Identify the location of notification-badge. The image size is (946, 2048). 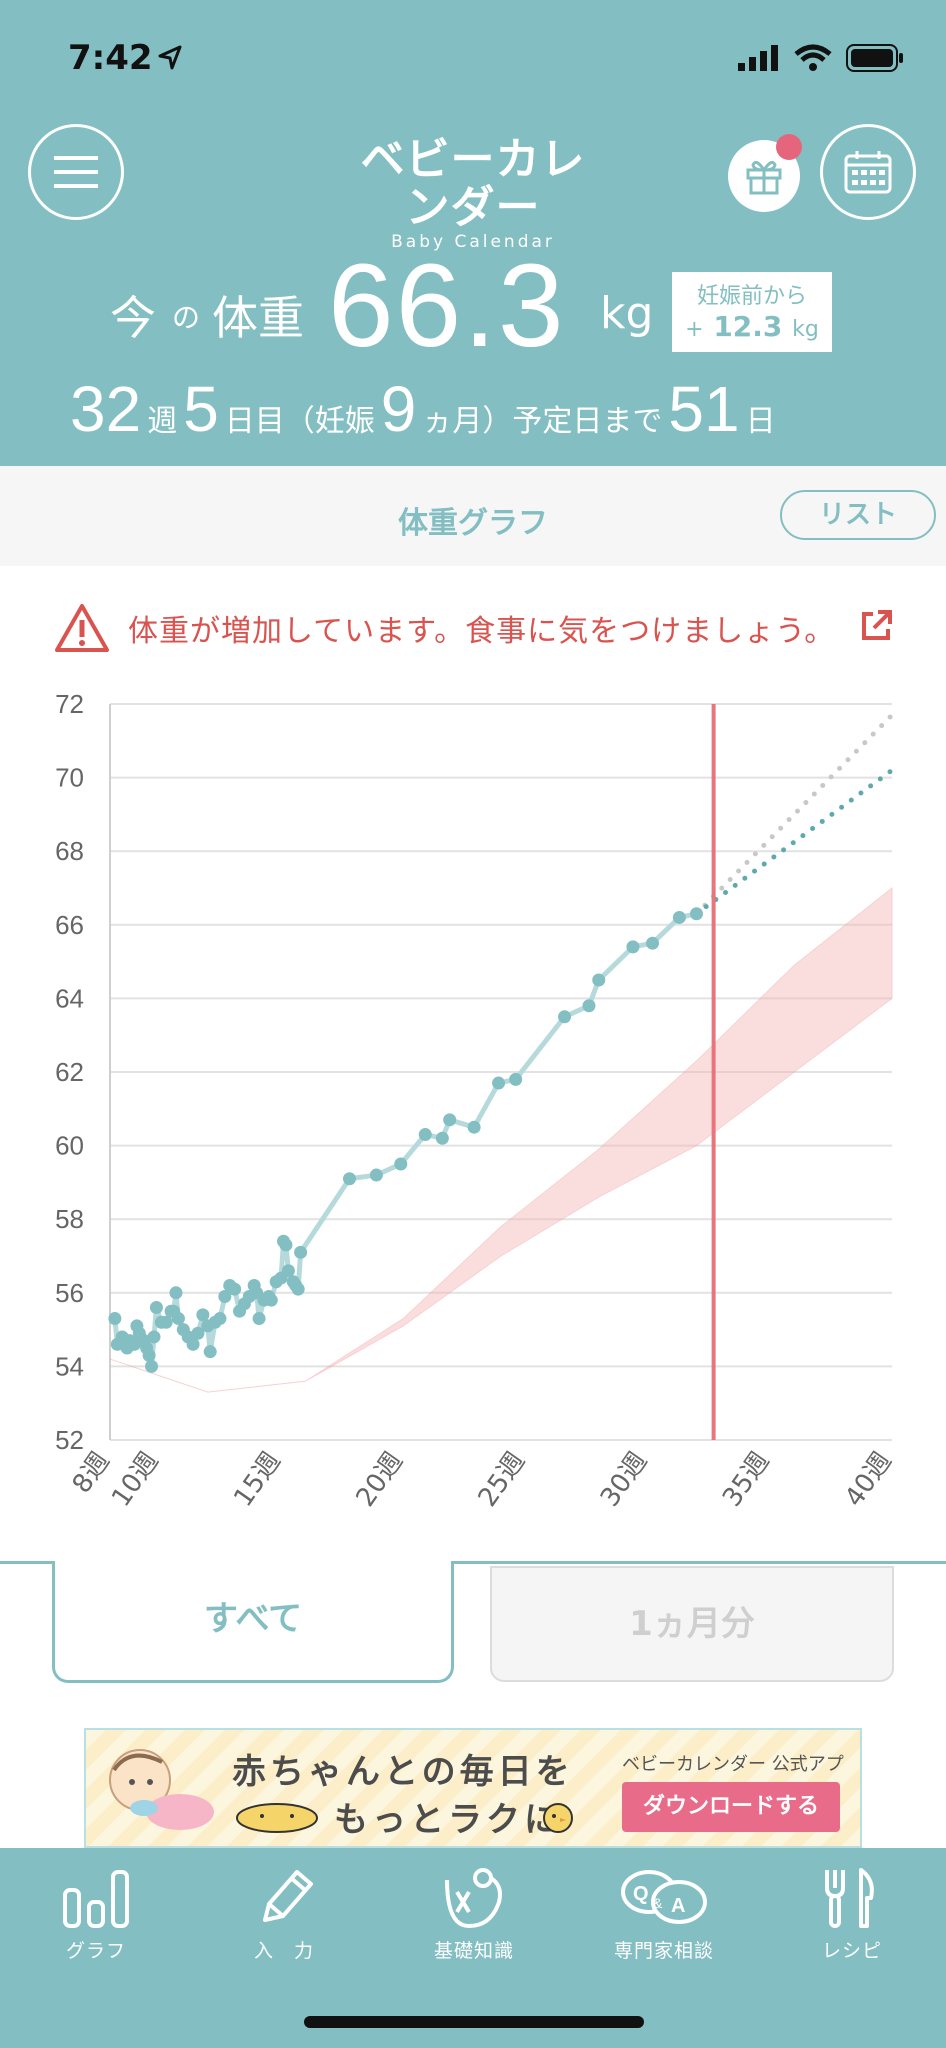
(789, 147).